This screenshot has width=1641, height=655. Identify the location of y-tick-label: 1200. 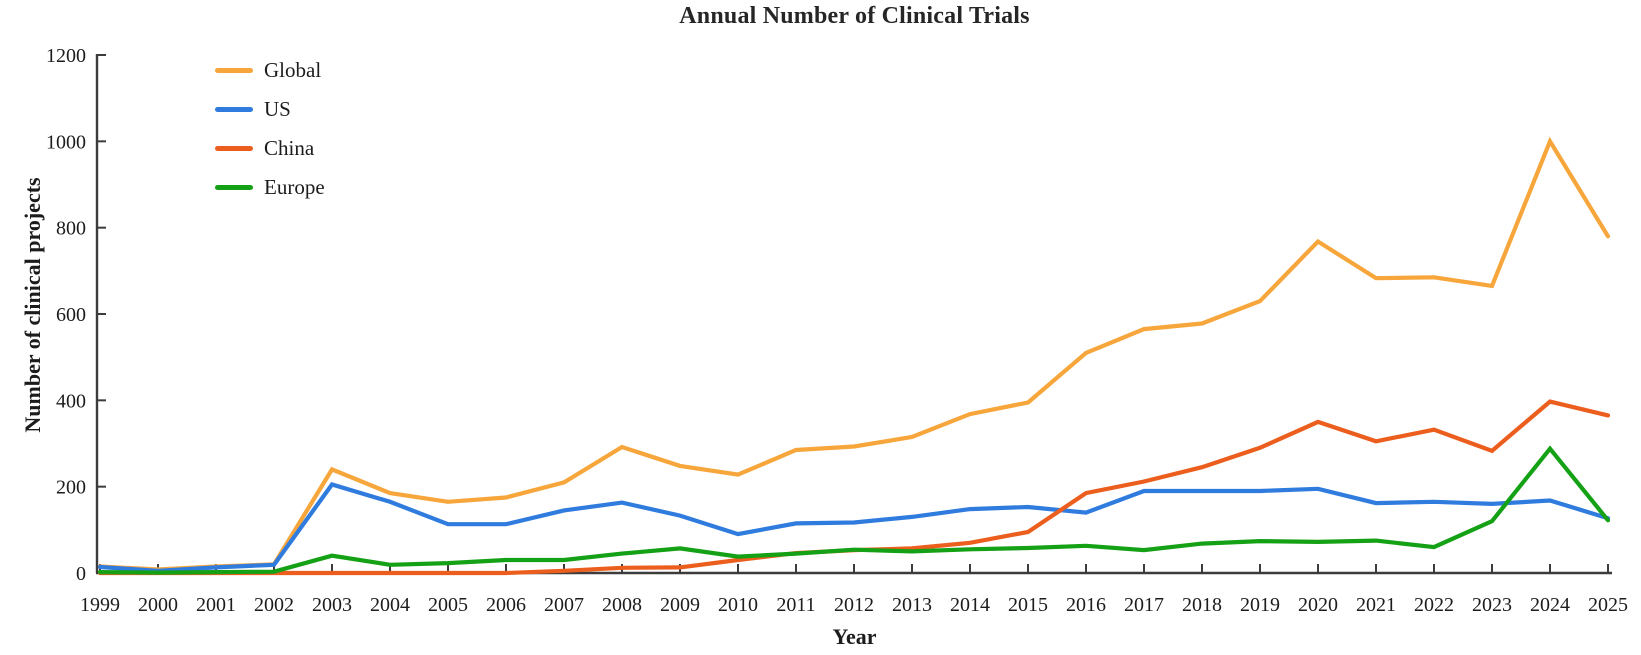
(66, 56).